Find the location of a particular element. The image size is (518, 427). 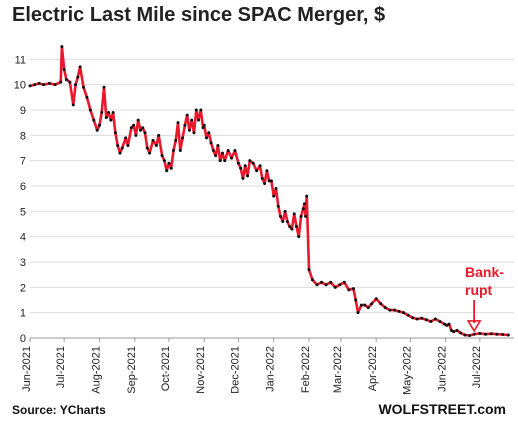

y-tick-label: 1 is located at coordinates (23, 314).